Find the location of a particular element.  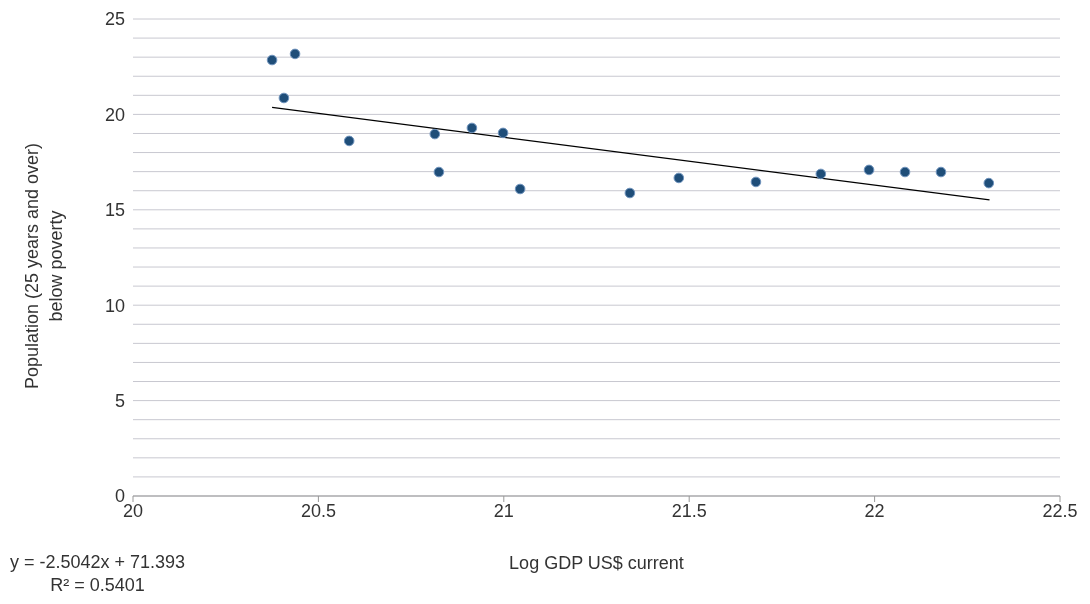

x-axis-title: Log GDP US$ current is located at coordinates (596, 563).